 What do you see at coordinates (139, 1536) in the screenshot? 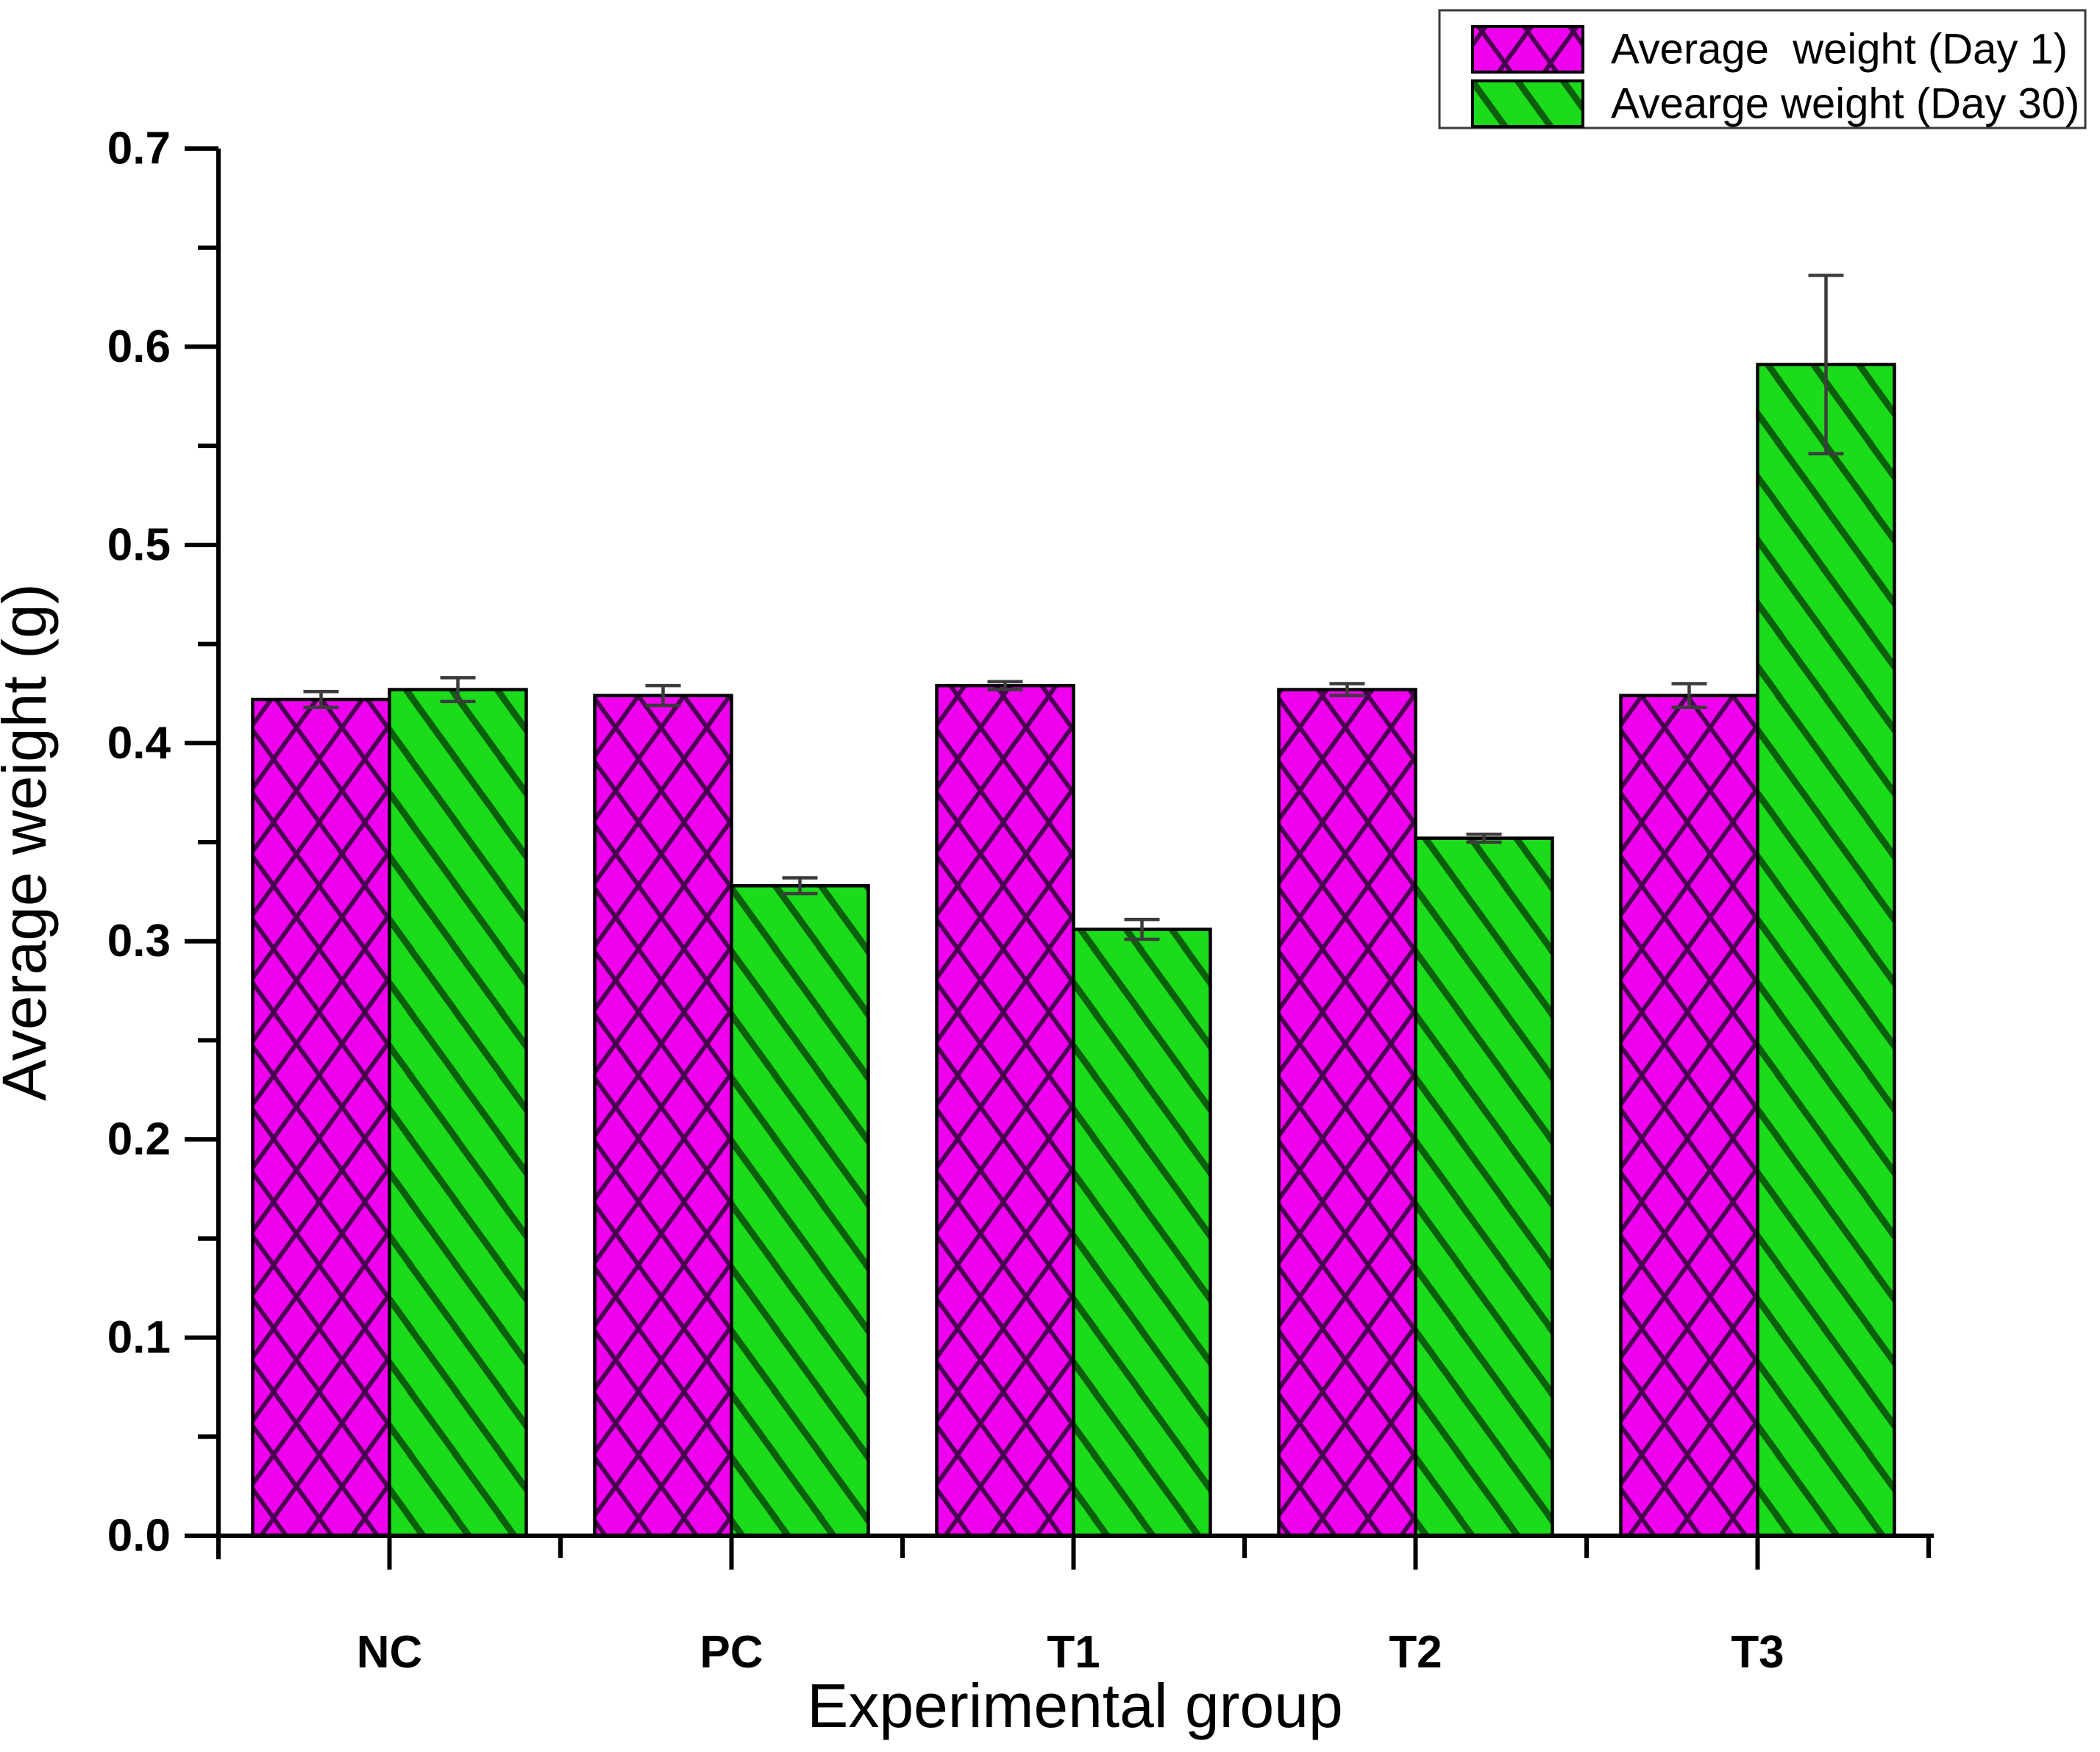
I see `y-tick-label: 0.0` at bounding box center [139, 1536].